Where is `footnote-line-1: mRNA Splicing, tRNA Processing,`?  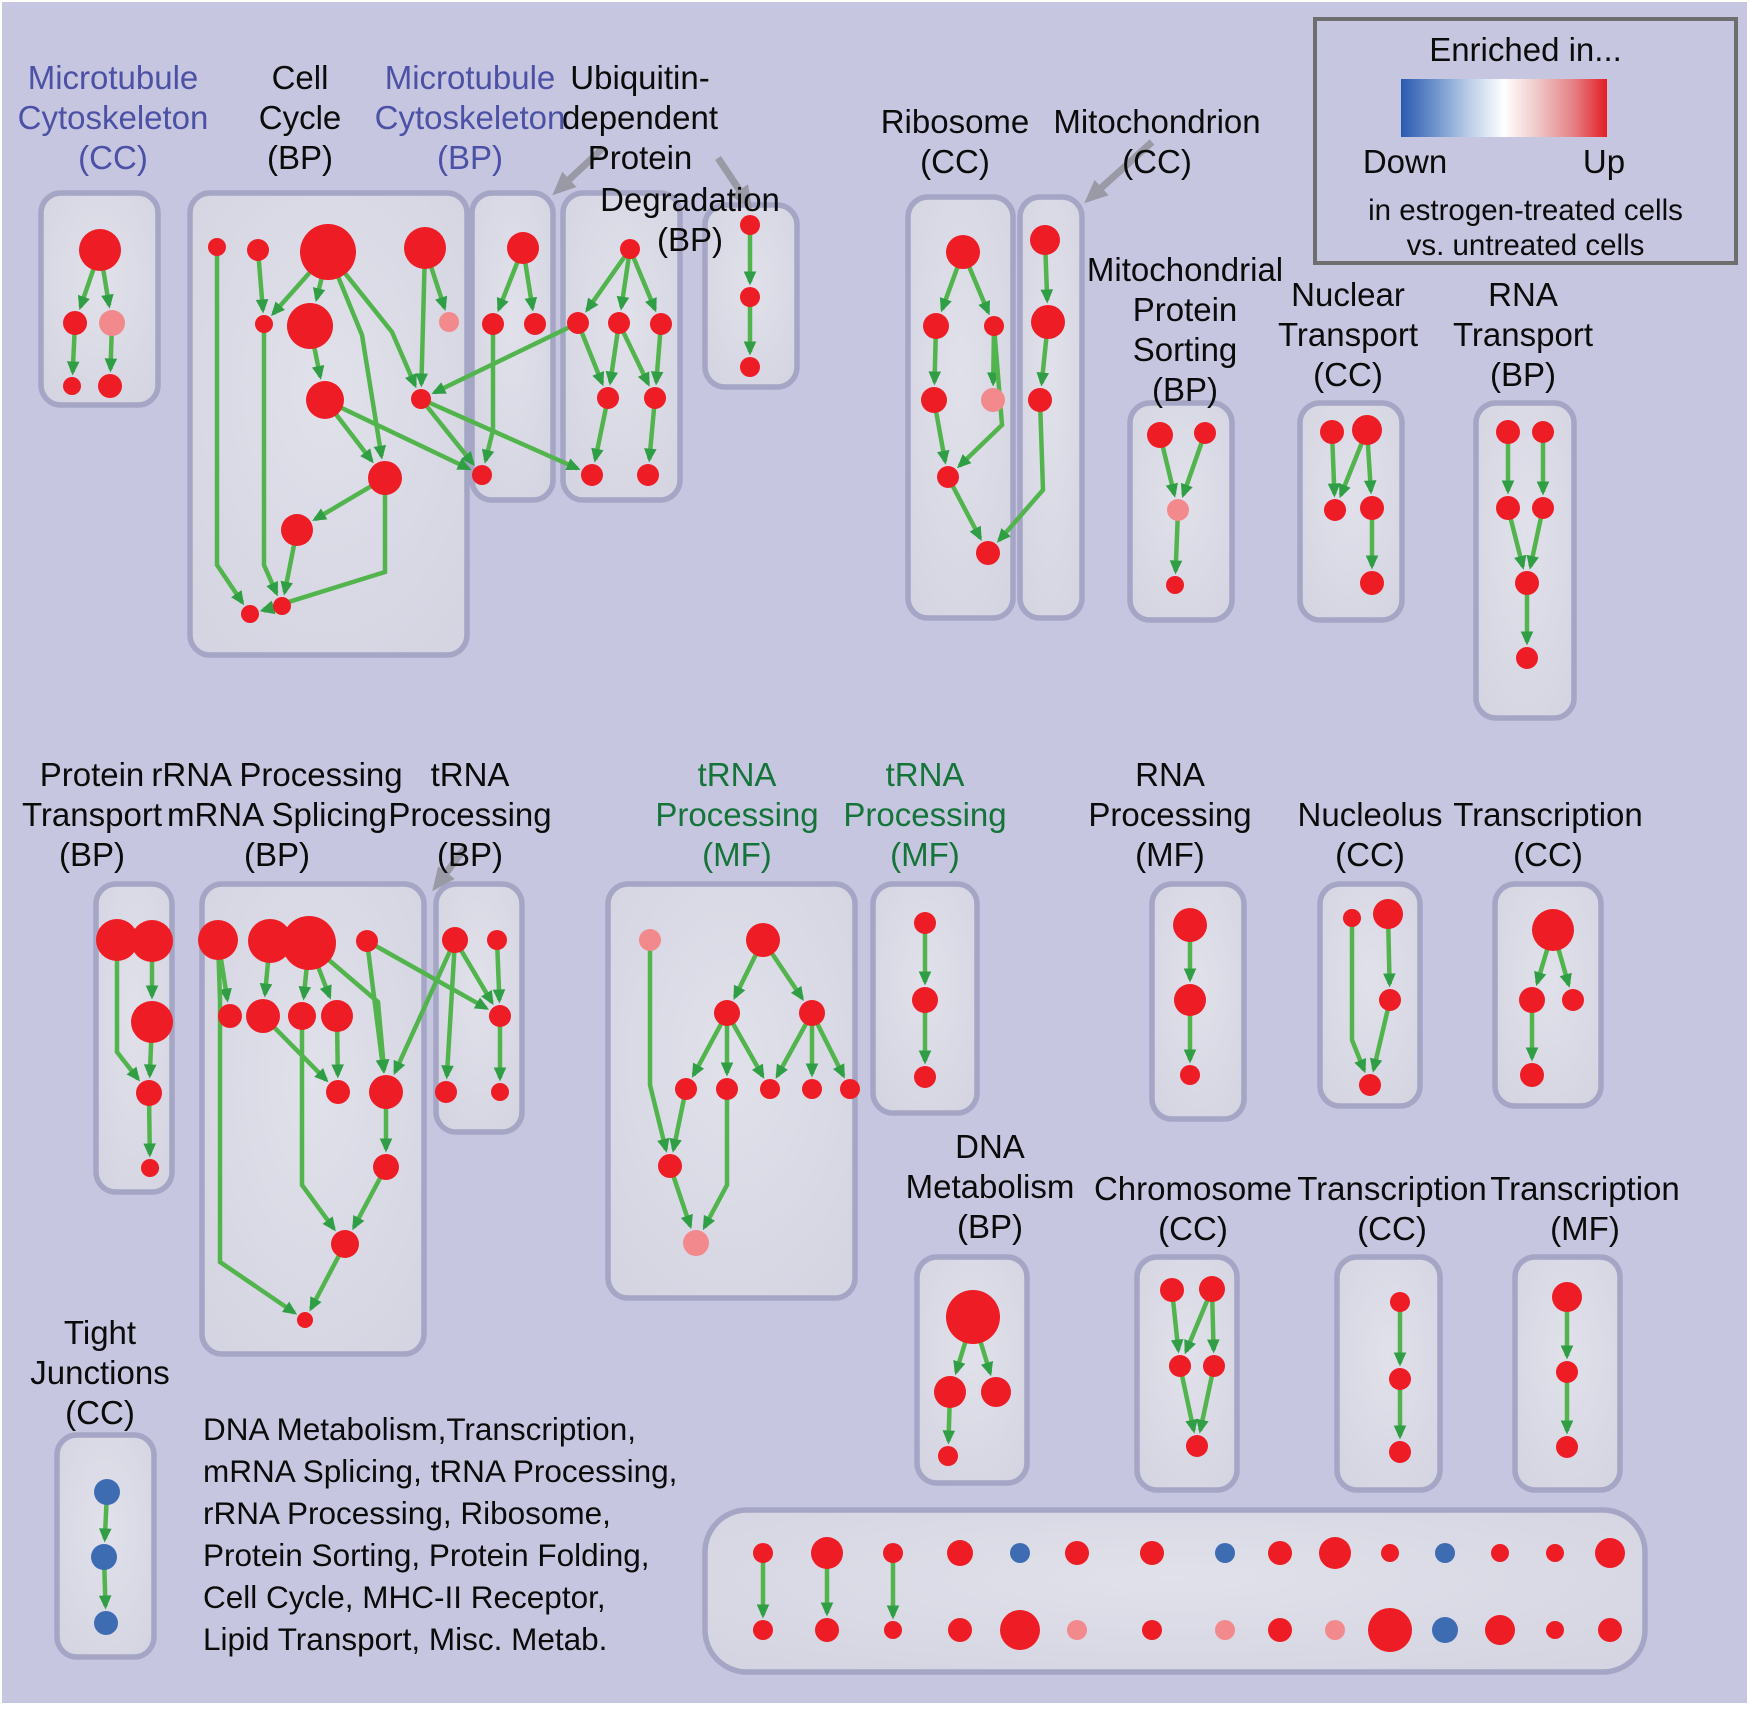 footnote-line-1: mRNA Splicing, tRNA Processing, is located at coordinates (440, 1471).